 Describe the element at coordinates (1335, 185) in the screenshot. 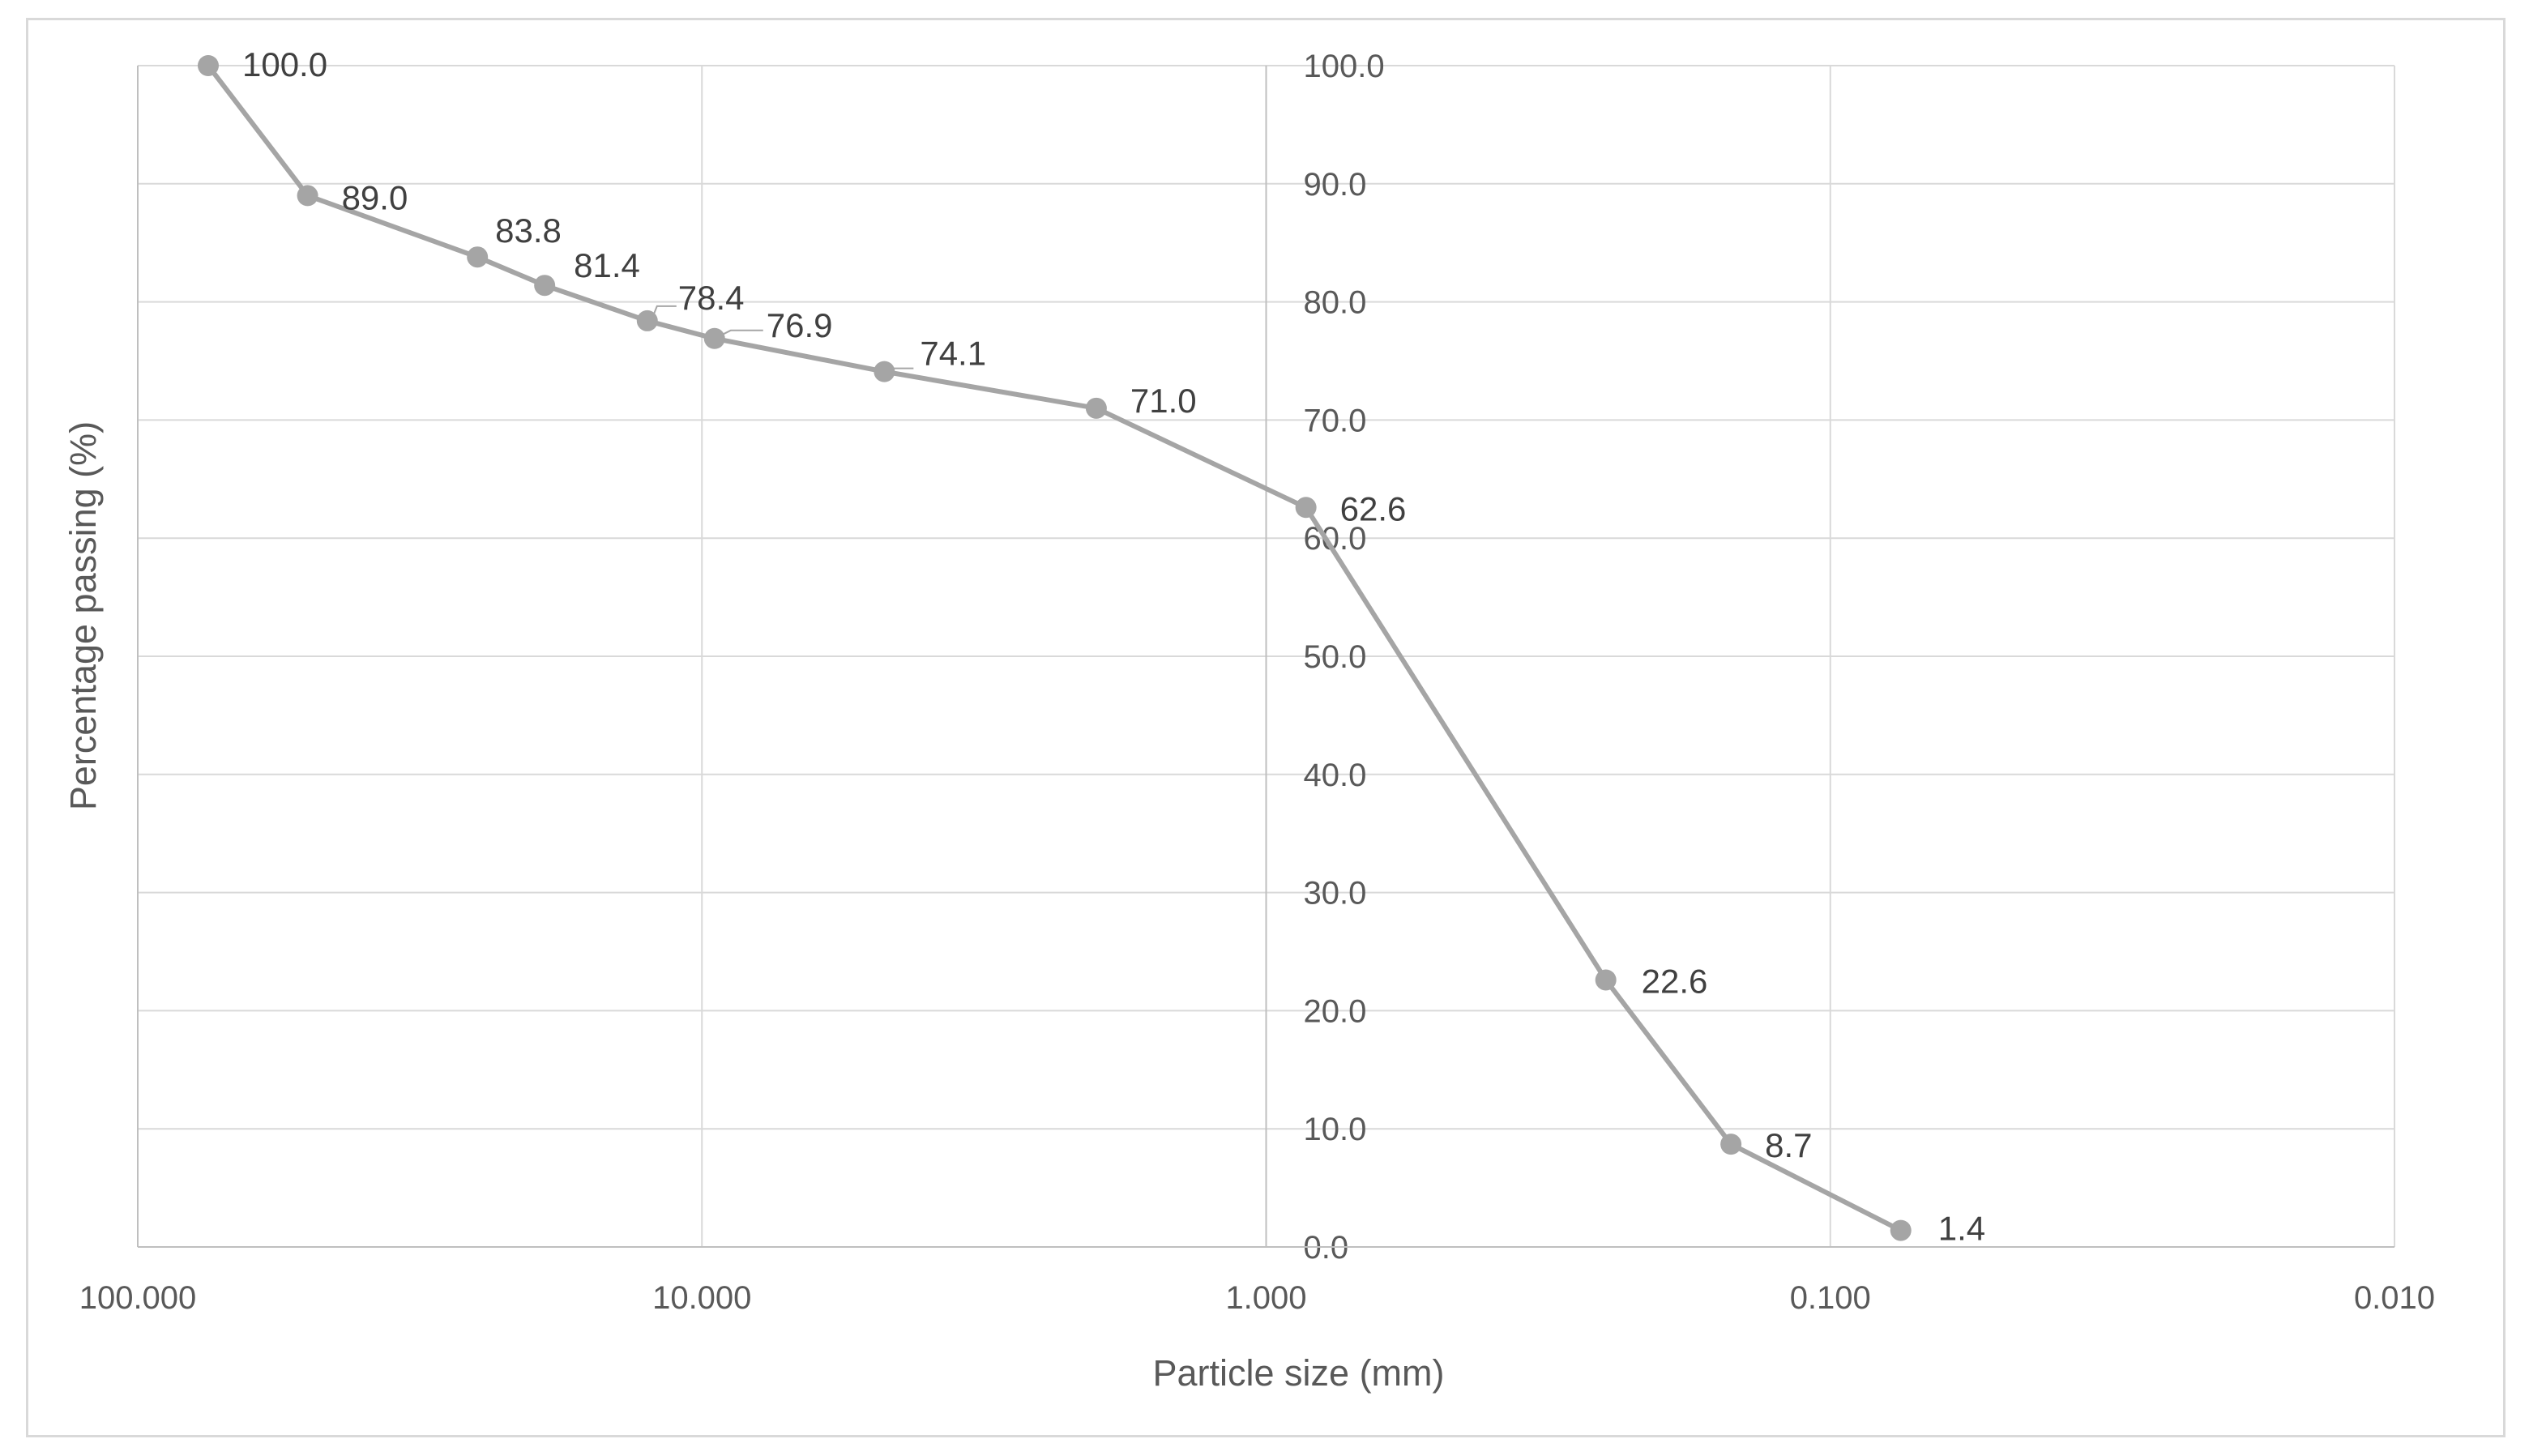

I see `y-tick-label: 90.0` at that location.